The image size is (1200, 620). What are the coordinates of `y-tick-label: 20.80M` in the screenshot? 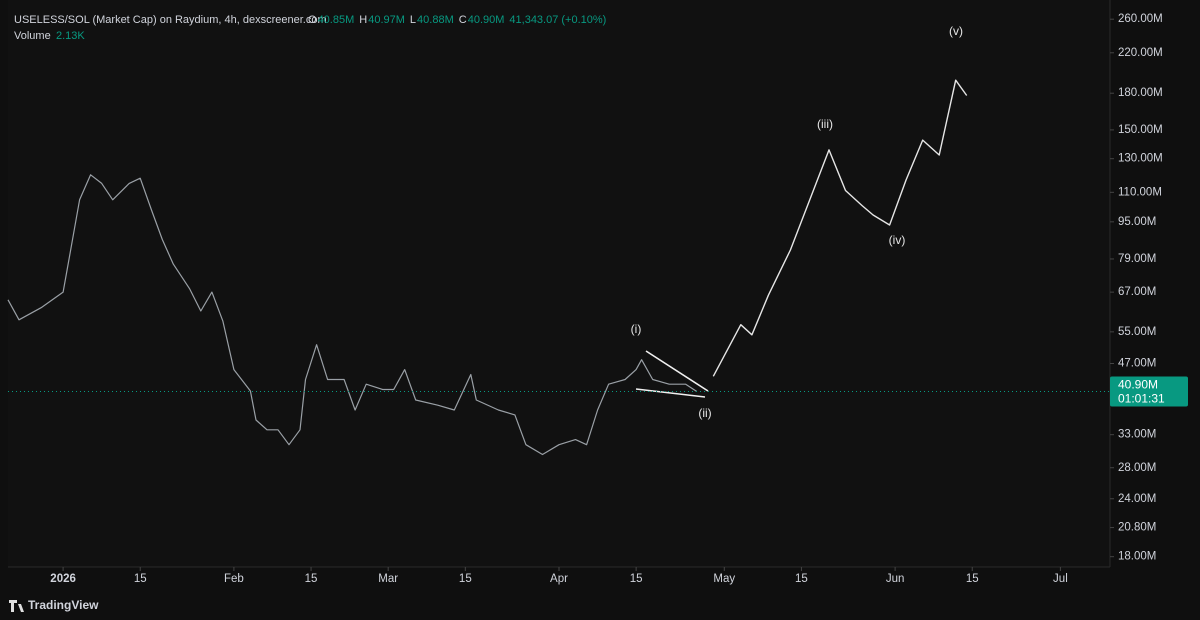 It's located at (1137, 528).